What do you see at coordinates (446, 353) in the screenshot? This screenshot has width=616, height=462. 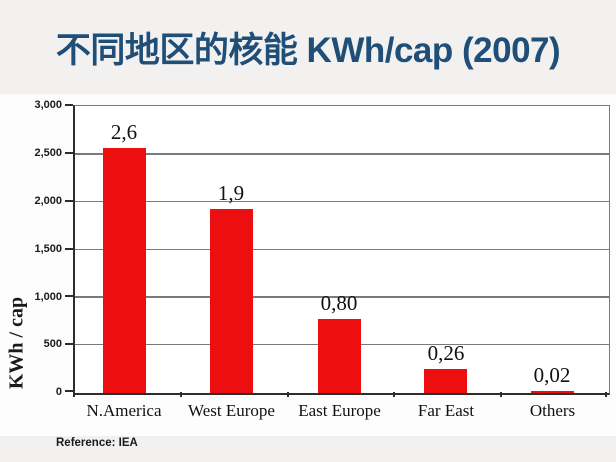 I see `bar-value-label: 0,26` at bounding box center [446, 353].